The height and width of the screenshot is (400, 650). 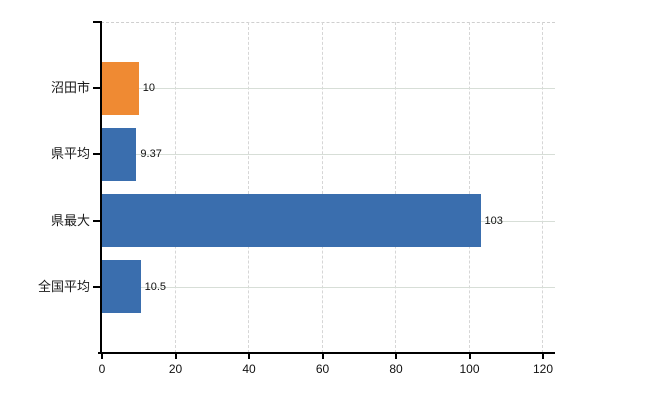 I want to click on x-axis-tick-label: 80, so click(x=396, y=369).